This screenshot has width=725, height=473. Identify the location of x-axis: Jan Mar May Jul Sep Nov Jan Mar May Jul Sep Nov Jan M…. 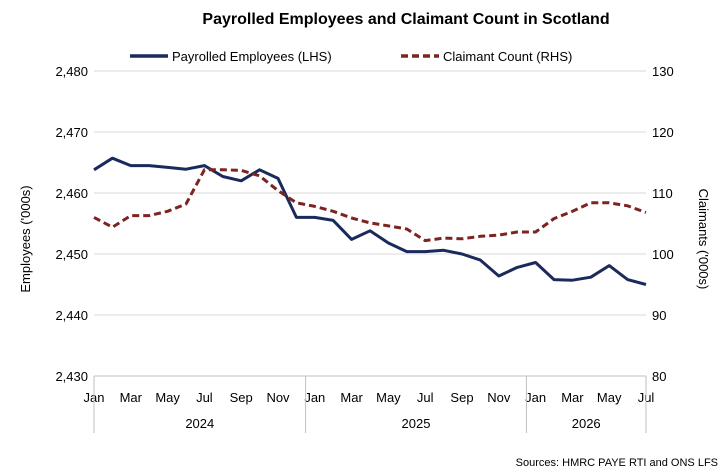
(369, 404).